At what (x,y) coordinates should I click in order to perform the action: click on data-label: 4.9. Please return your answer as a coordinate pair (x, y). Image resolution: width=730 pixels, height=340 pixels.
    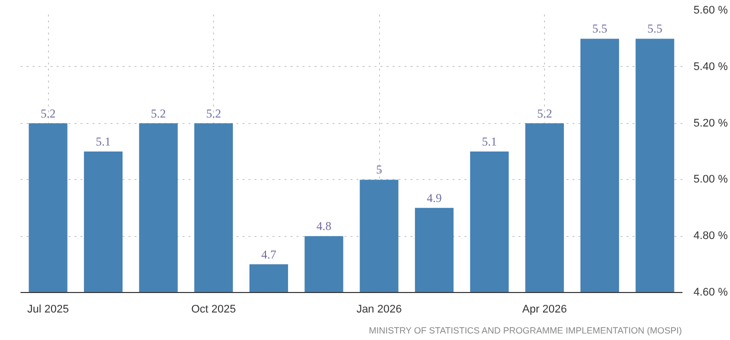
    Looking at the image, I should click on (434, 197).